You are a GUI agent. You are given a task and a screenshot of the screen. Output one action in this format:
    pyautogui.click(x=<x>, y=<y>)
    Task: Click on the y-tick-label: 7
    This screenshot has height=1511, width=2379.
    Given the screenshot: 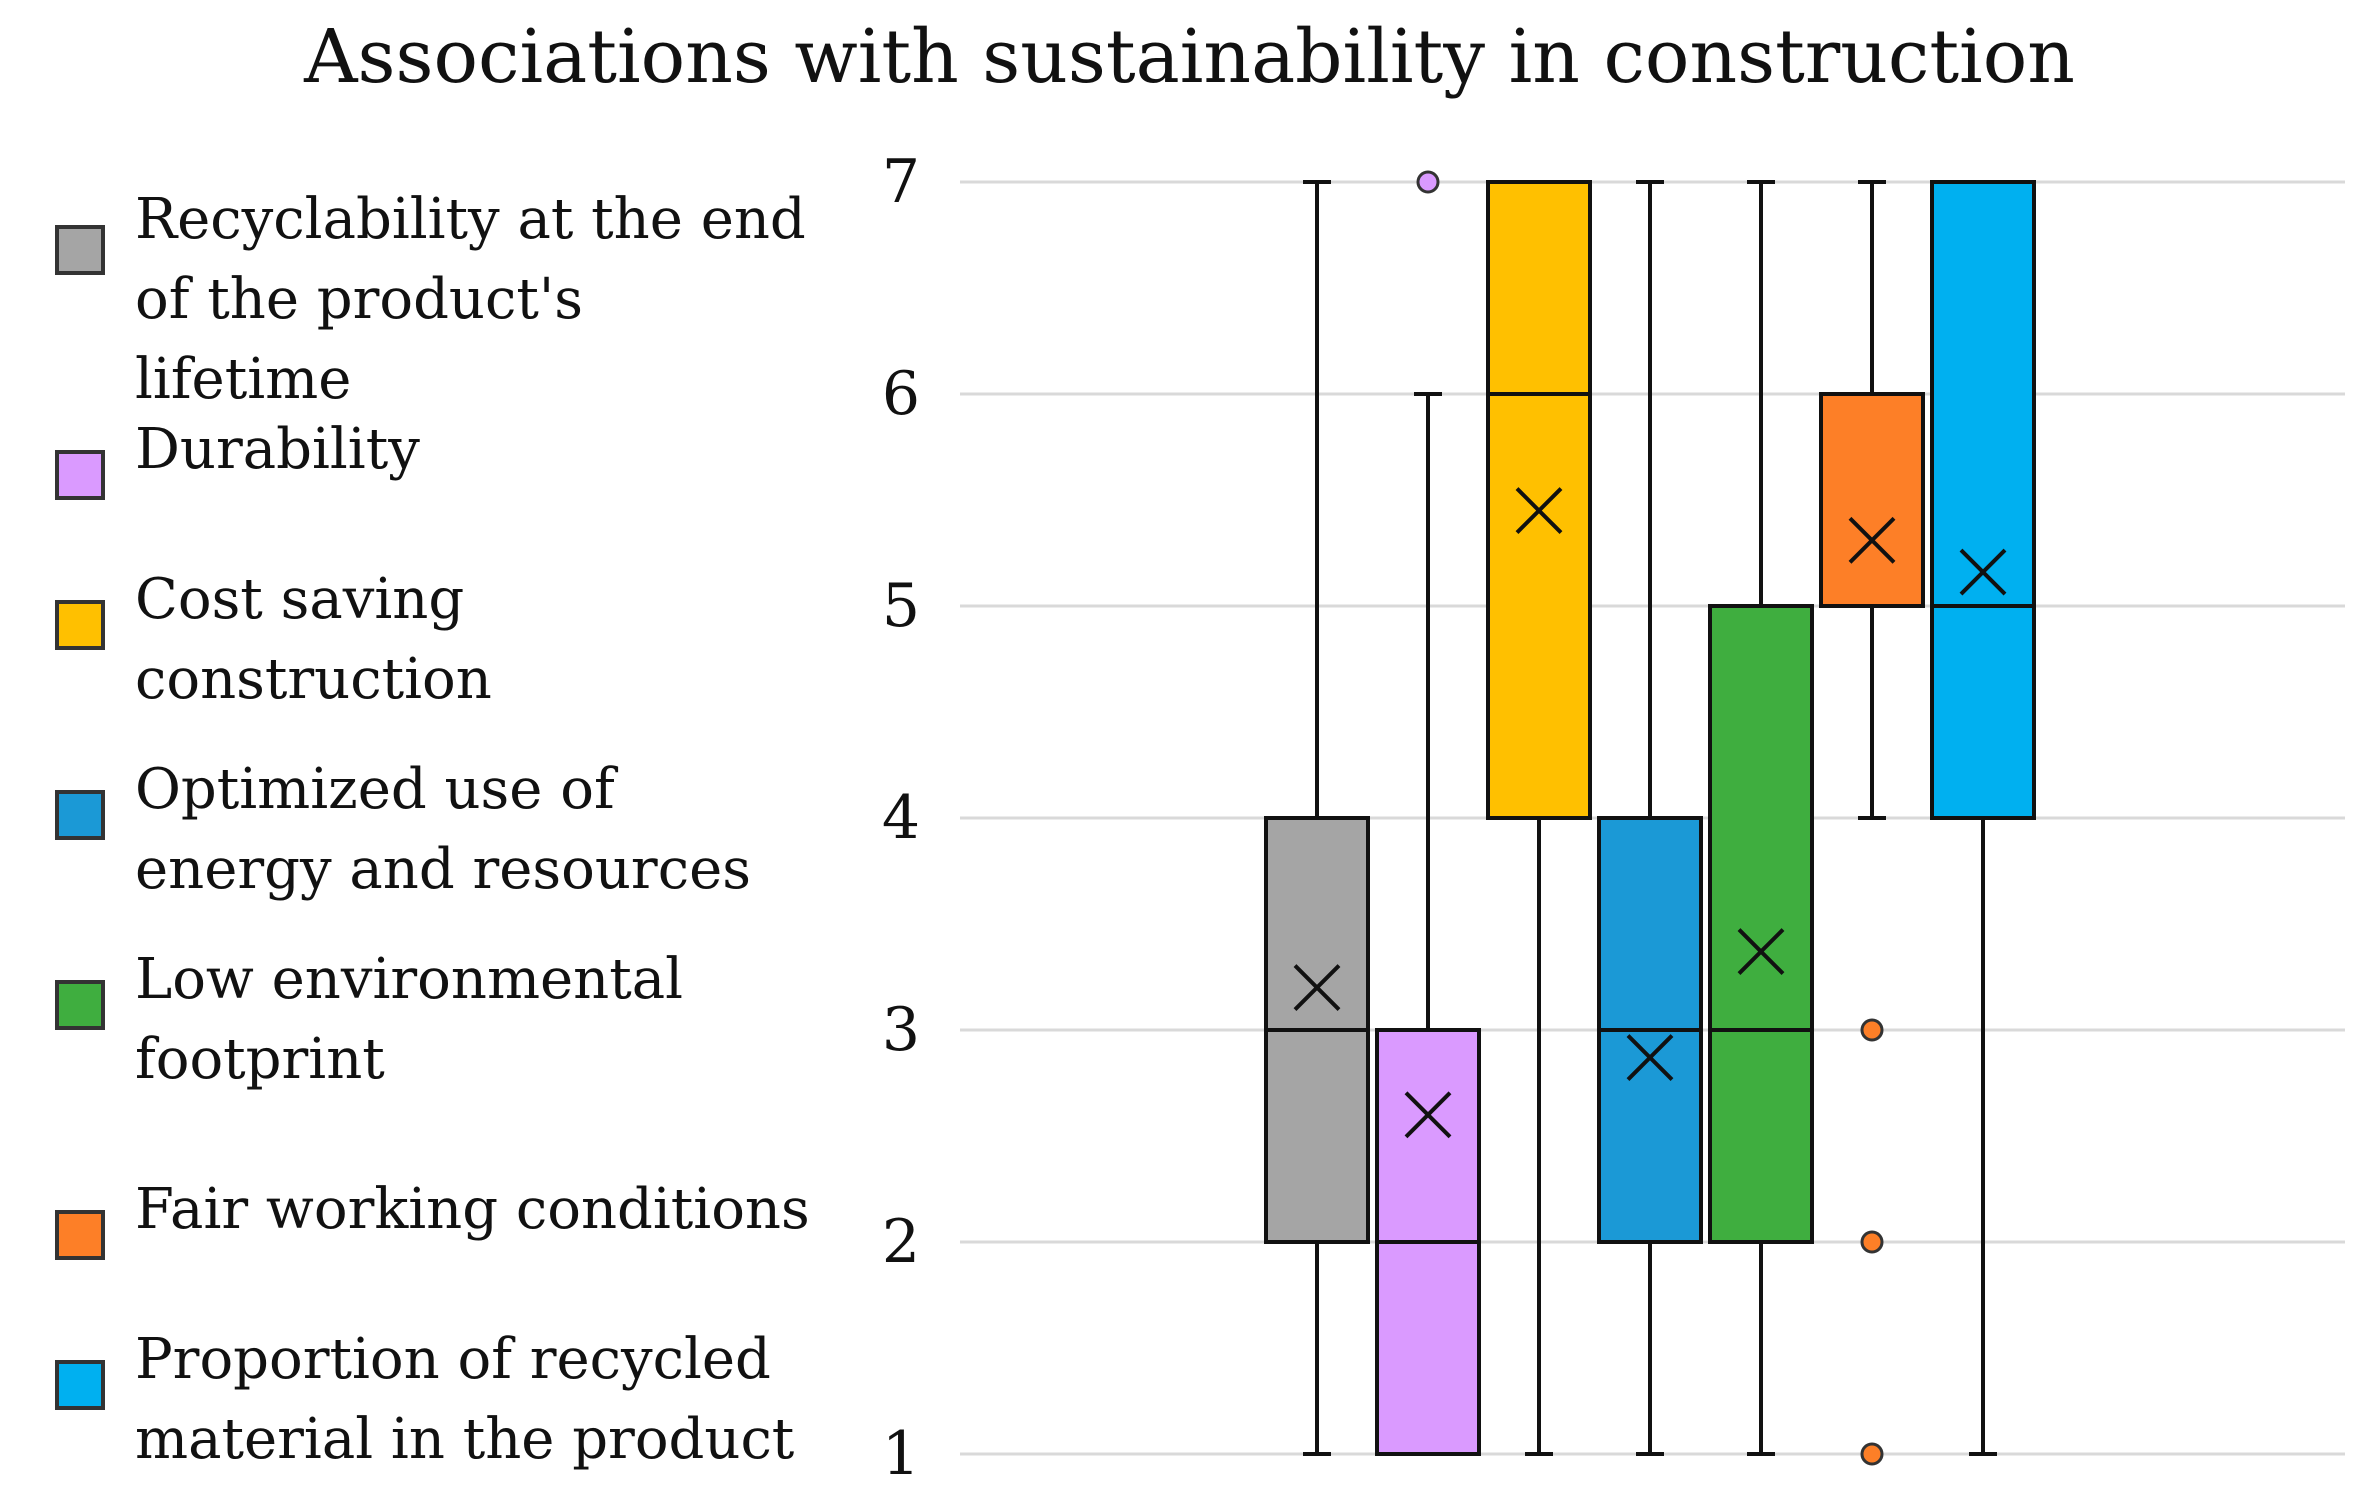 What is the action you would take?
    pyautogui.click(x=901, y=182)
    